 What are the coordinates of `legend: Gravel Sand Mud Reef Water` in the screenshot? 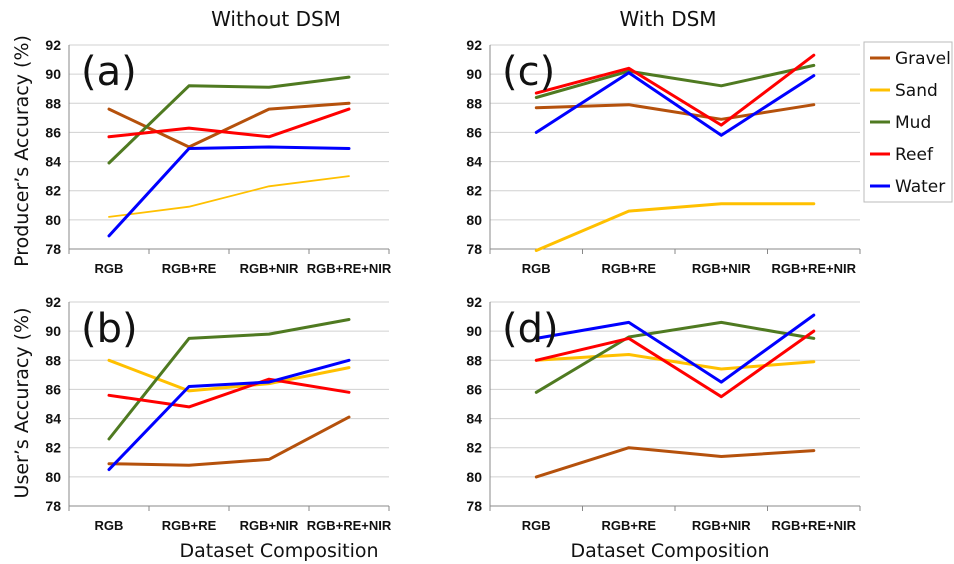 It's located at (908, 122).